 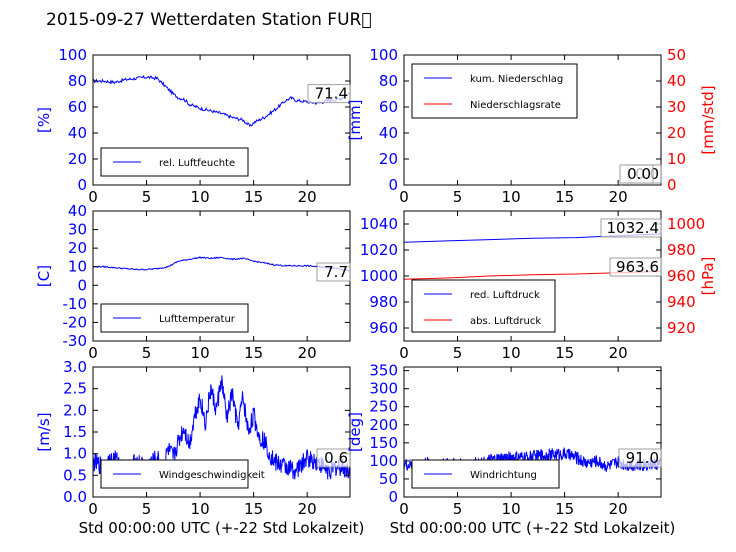 What do you see at coordinates (681, 302) in the screenshot?
I see `y-tick-label-right: 940` at bounding box center [681, 302].